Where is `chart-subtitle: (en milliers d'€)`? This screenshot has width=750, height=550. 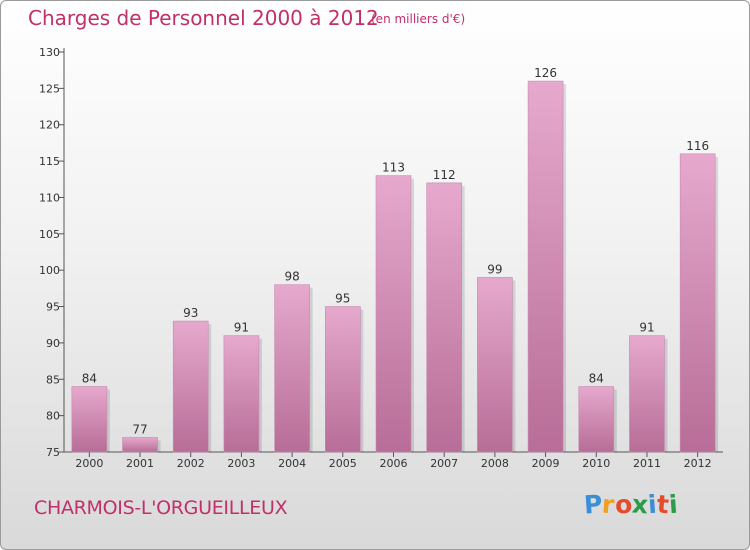 chart-subtitle: (en milliers d'€) is located at coordinates (418, 19).